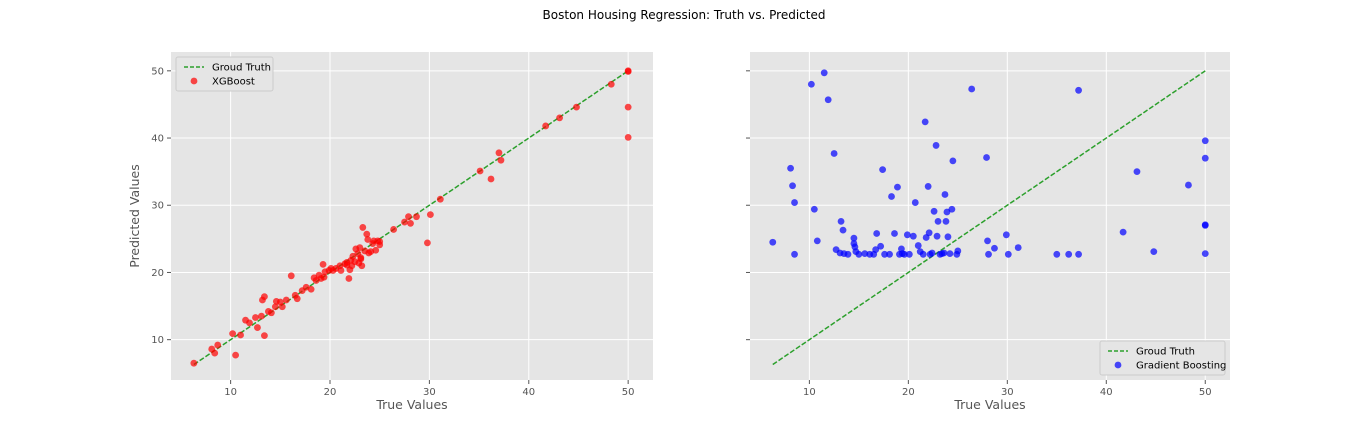 The width and height of the screenshot is (1368, 432). I want to click on y-tick-label: 10, so click(157, 340).